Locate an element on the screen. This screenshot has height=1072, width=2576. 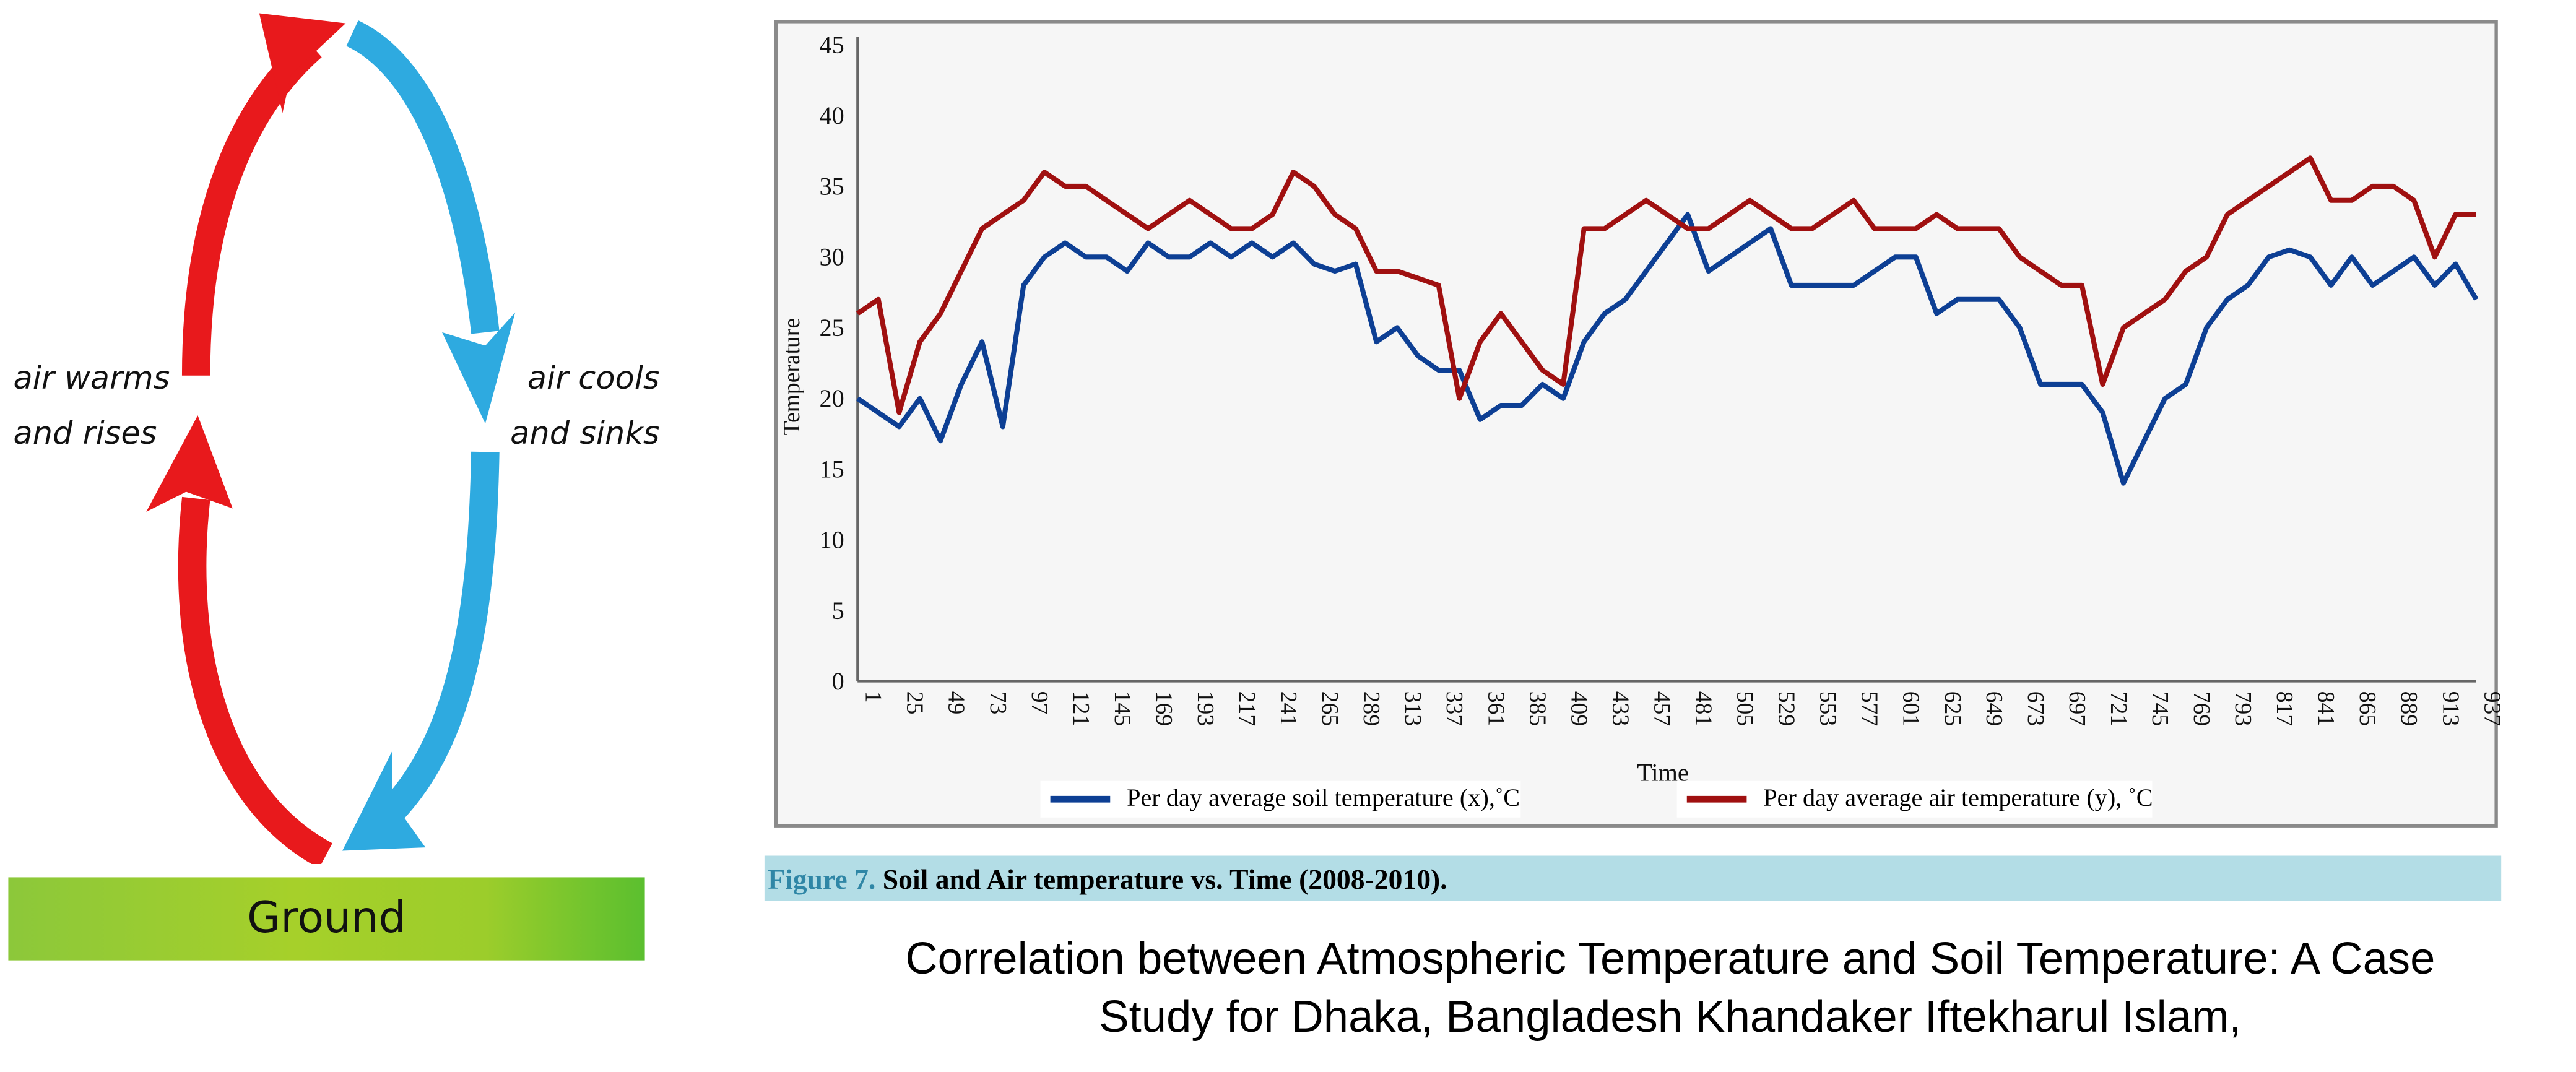
legend-item-soil: Per day average soil temperature (x),˚C is located at coordinates (1280, 799).